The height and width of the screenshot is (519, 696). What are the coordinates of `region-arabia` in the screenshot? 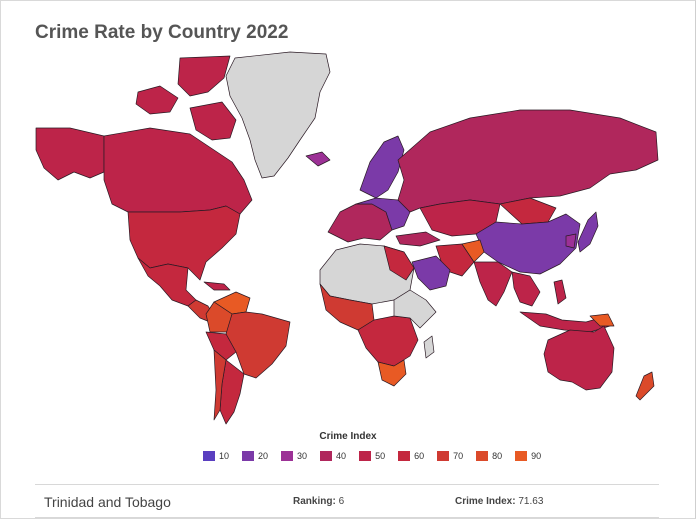 It's located at (431, 273).